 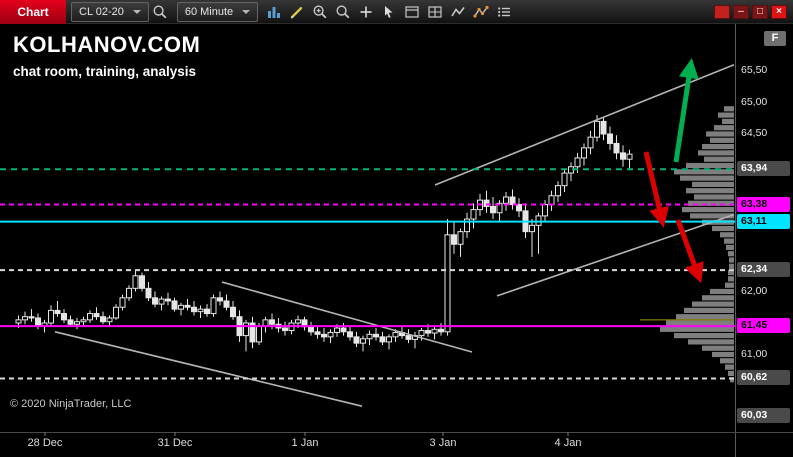 What do you see at coordinates (760, 11) in the screenshot?
I see `maximize-button: □` at bounding box center [760, 11].